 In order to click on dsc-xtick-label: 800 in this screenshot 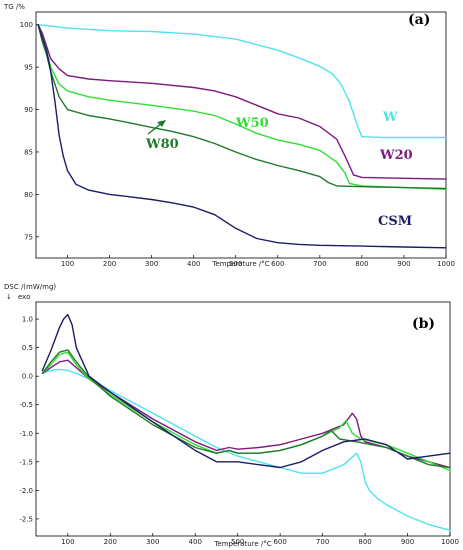, I will do `click(364, 542)`.